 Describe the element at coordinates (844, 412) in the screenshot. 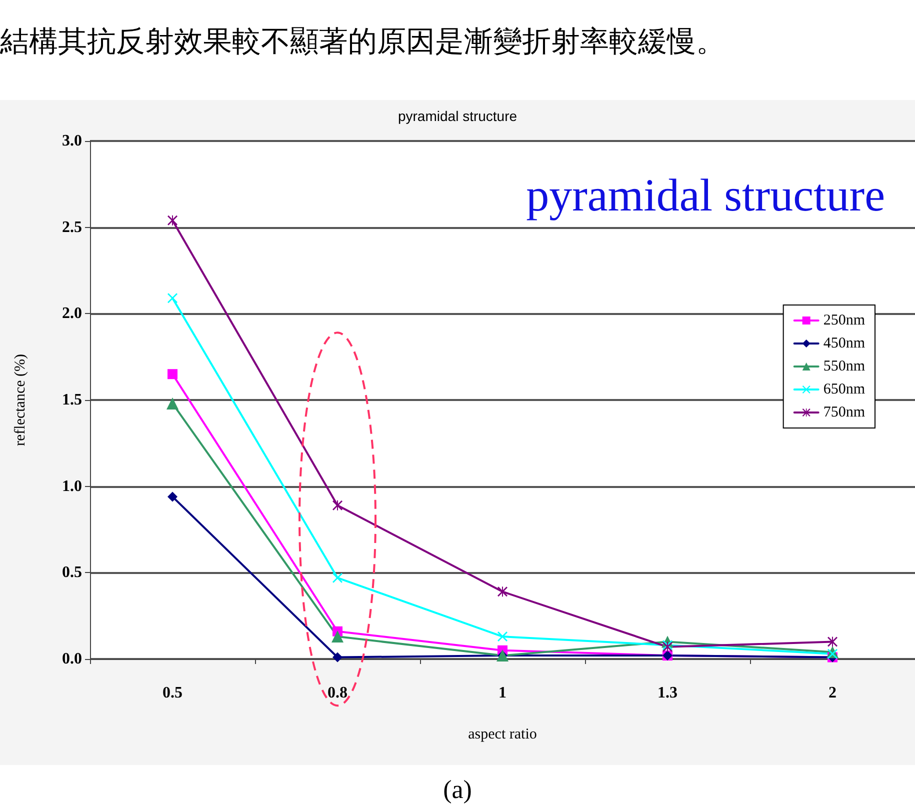

I see `legend-label: 750nm` at that location.